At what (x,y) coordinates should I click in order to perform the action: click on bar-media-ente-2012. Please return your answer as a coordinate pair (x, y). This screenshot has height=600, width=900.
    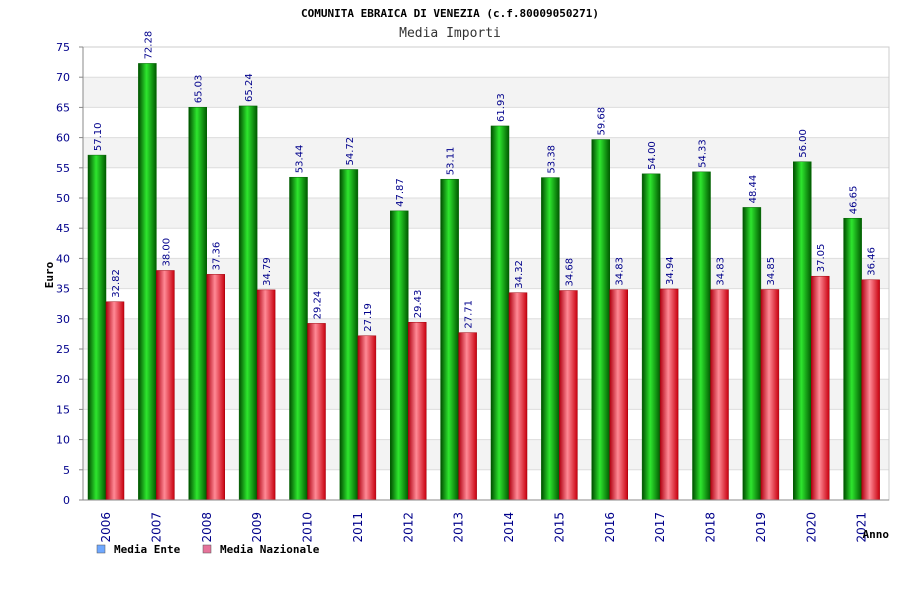
    Looking at the image, I should click on (399, 355).